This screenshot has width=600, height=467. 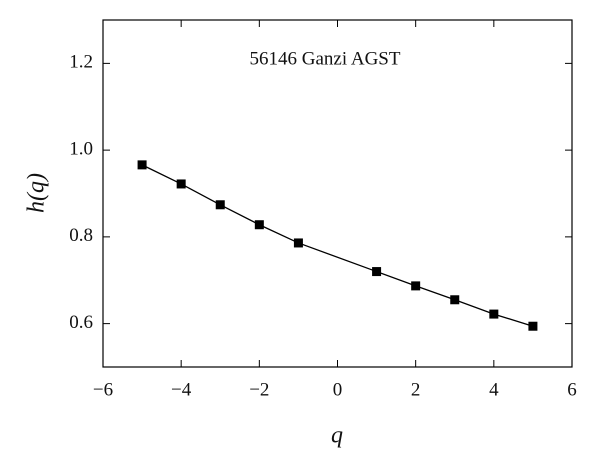 I want to click on x-tick-label: 6, so click(x=572, y=389).